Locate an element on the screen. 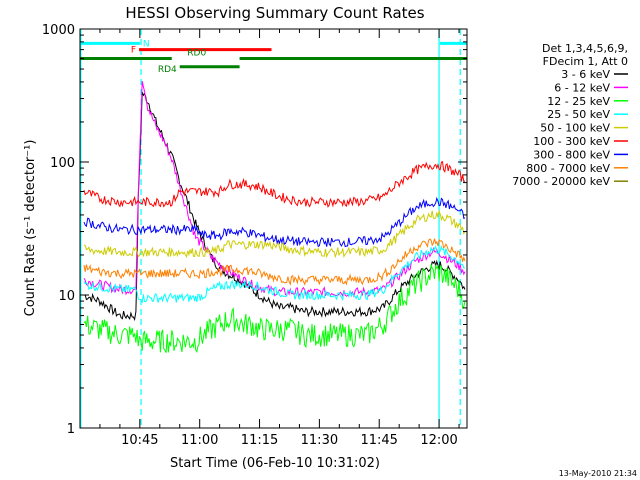 The width and height of the screenshot is (640, 480). legend-entry-1: 6 - 12 keV is located at coordinates (582, 87).